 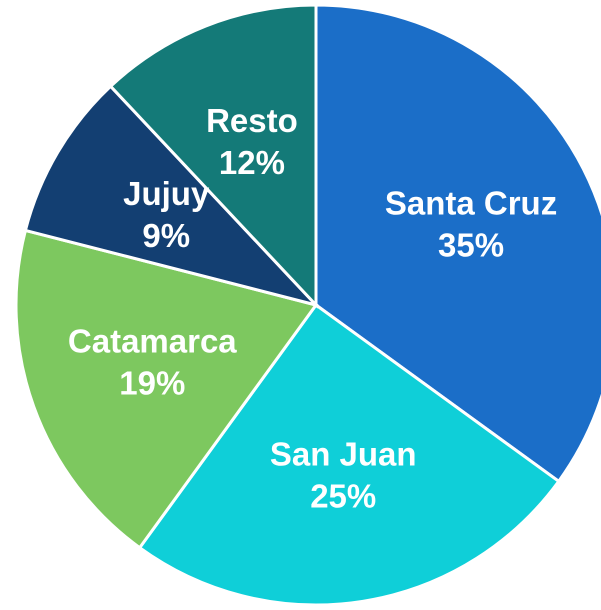 I want to click on slice-label: Catamarca, so click(x=152, y=341).